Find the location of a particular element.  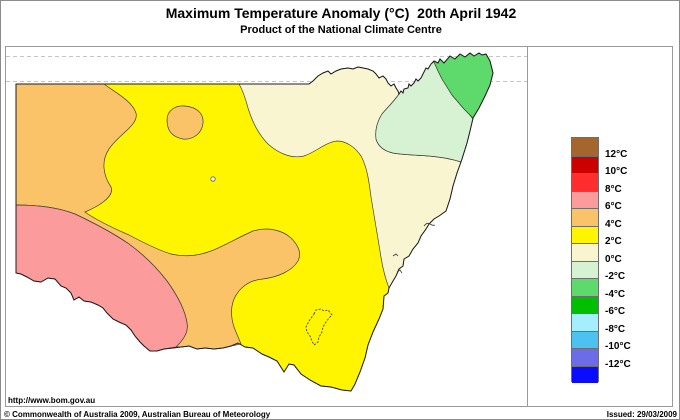

legend-label: 8°C is located at coordinates (613, 189).